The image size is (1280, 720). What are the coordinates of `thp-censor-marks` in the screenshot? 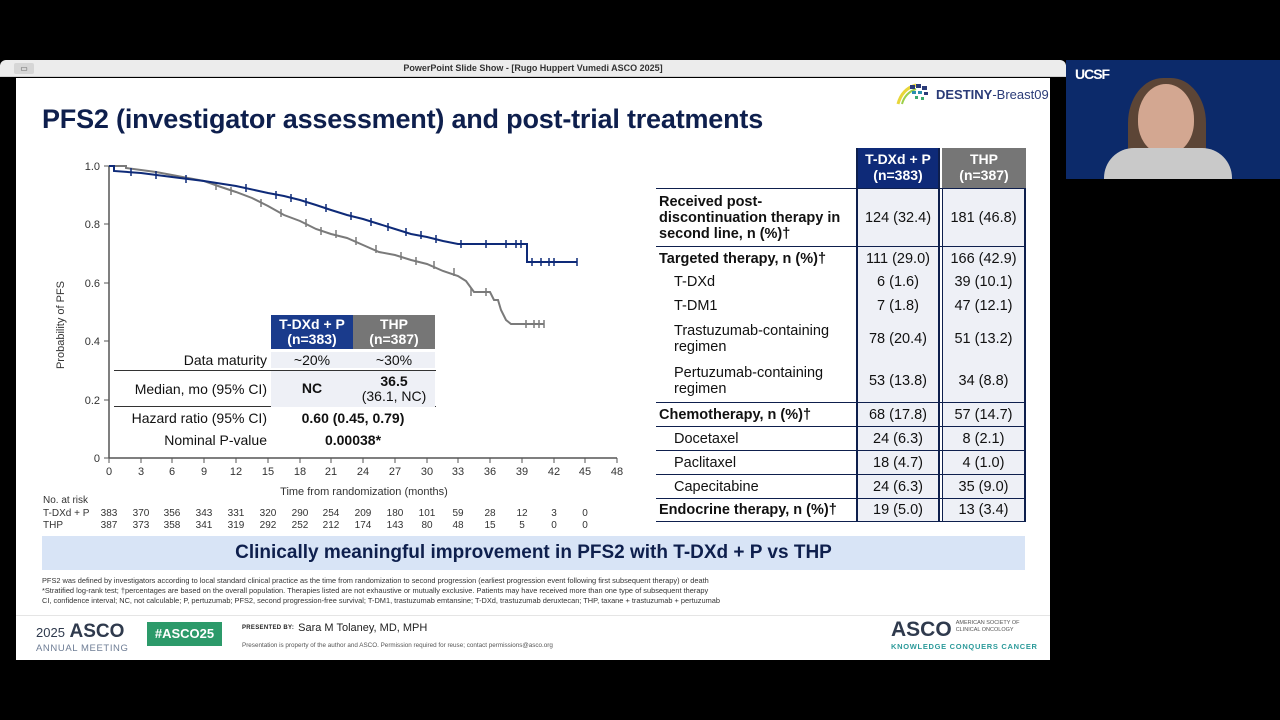 It's located at (380, 255).